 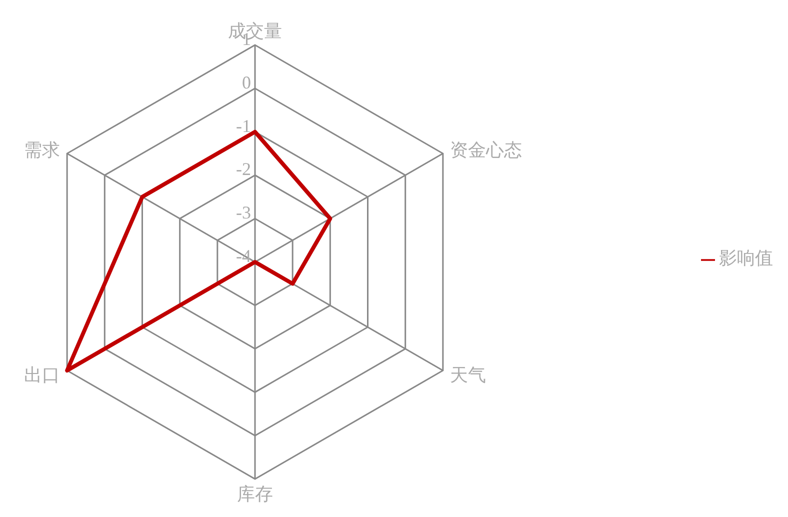 I want to click on y-tick-label: 0, so click(x=246, y=82).